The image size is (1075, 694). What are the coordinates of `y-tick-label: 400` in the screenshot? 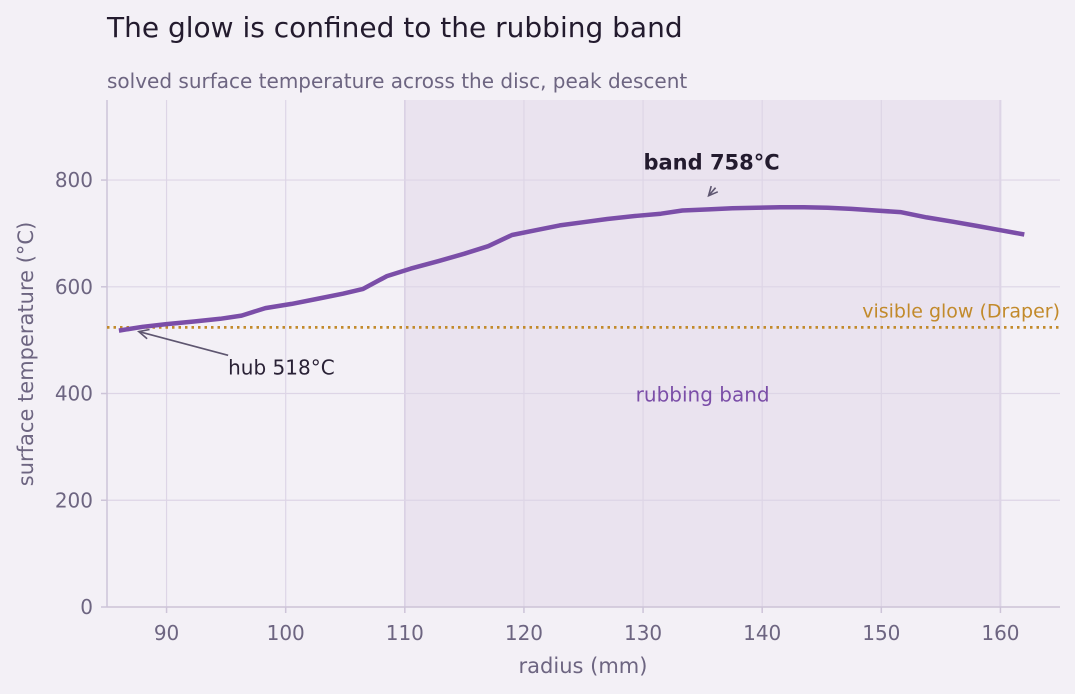 It's located at (74, 394).